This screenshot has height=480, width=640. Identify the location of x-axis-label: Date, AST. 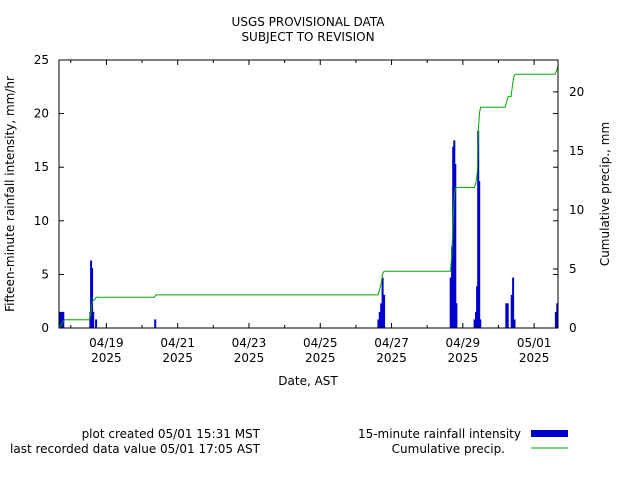
(308, 381).